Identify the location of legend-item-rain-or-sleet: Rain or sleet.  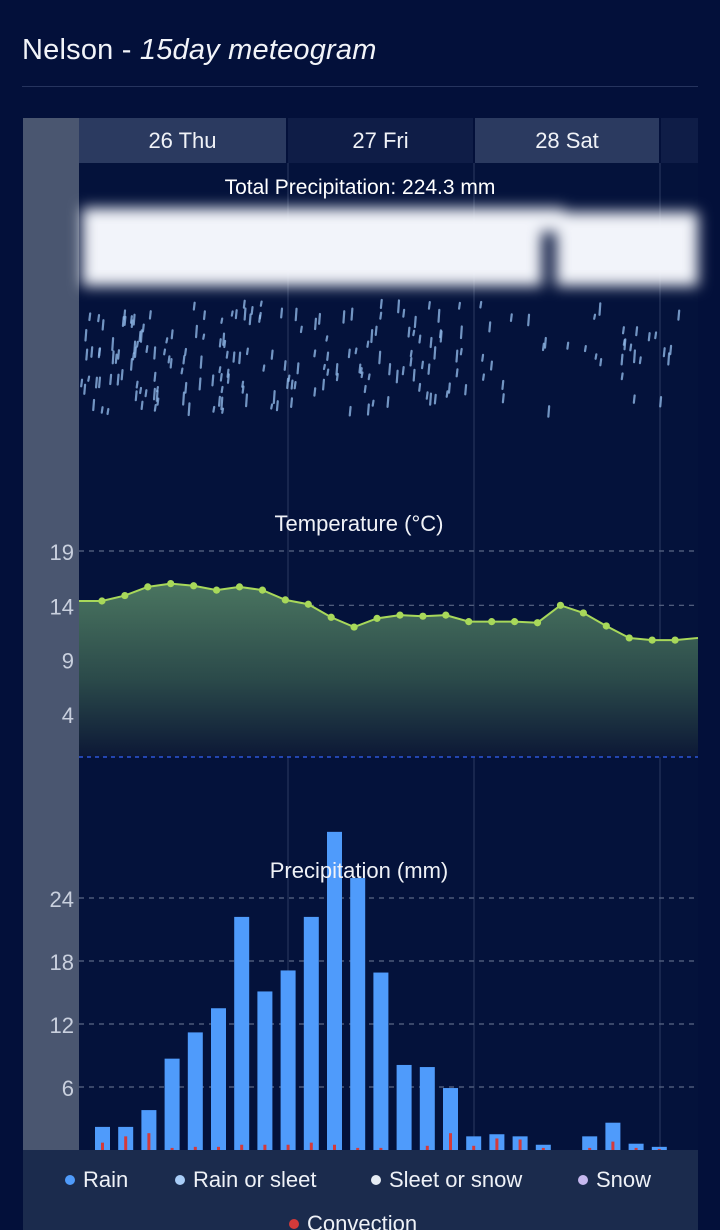
(246, 1180).